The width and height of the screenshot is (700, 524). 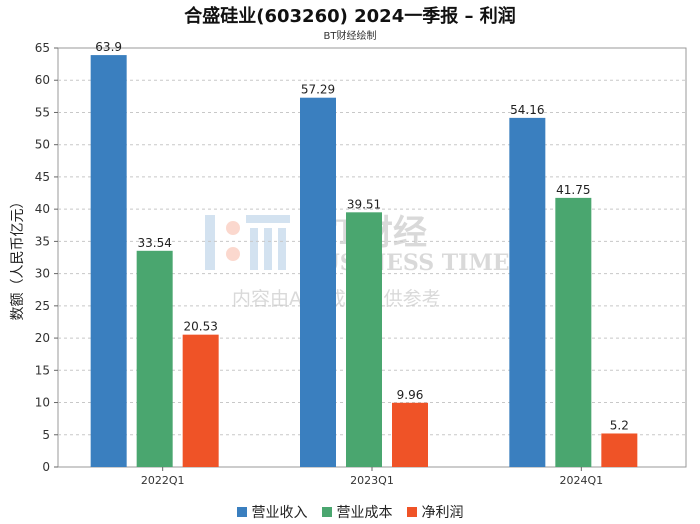 What do you see at coordinates (42, 112) in the screenshot?
I see `y-tick-label: 55` at bounding box center [42, 112].